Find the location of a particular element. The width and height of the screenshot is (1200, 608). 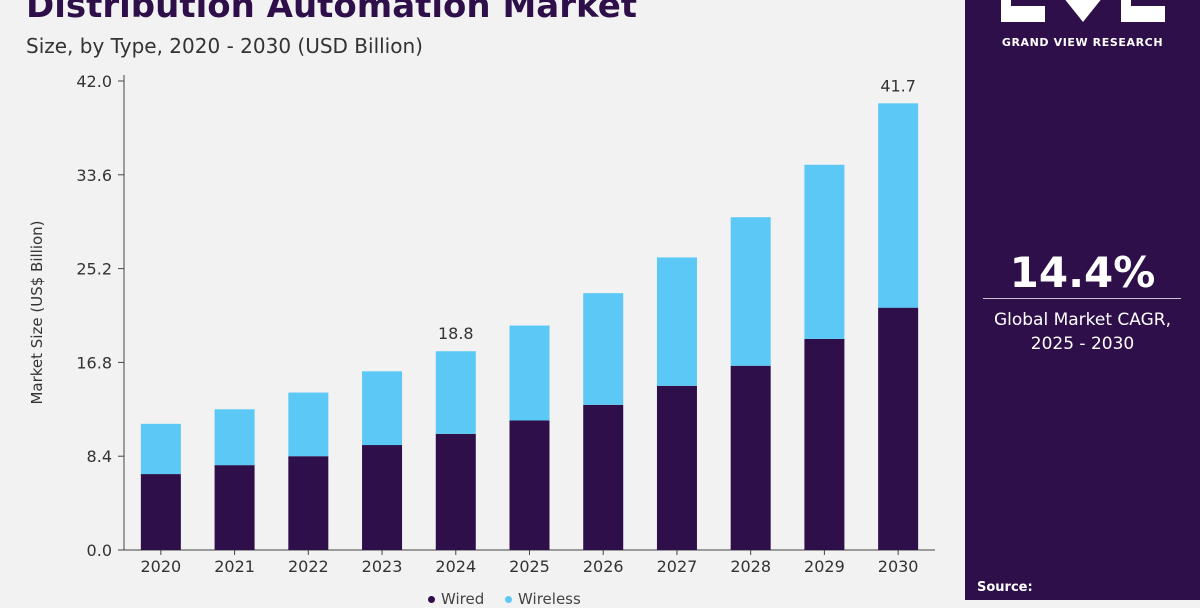

bar-wired-2030 is located at coordinates (898, 428).